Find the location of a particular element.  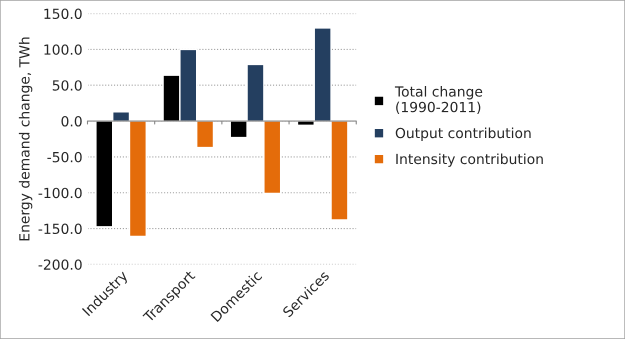

y-tick-label: -50.0 is located at coordinates (64, 157).